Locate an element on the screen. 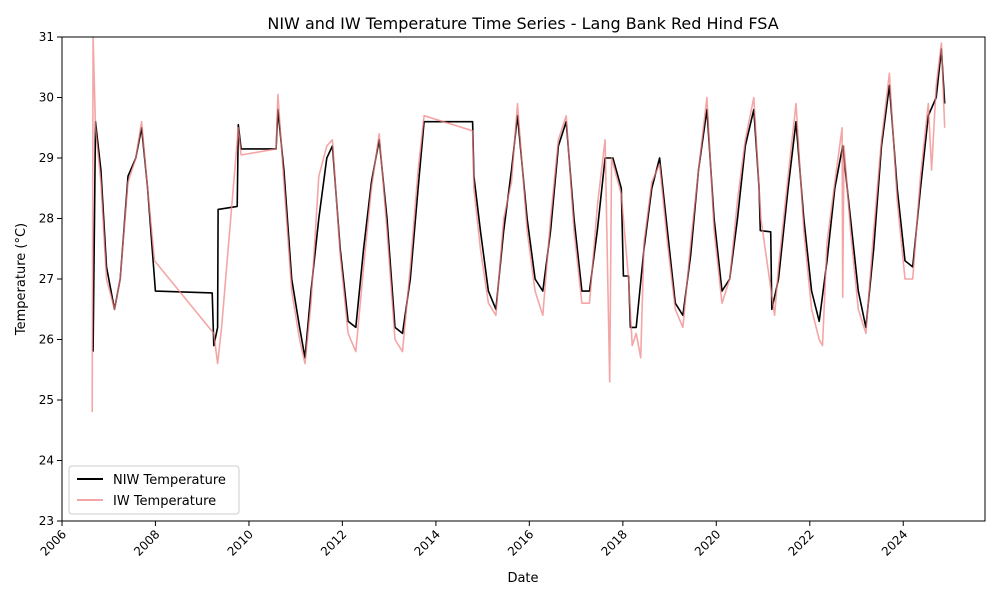 The image size is (1000, 600). legend-label-iw: IW Temperature is located at coordinates (164, 501).